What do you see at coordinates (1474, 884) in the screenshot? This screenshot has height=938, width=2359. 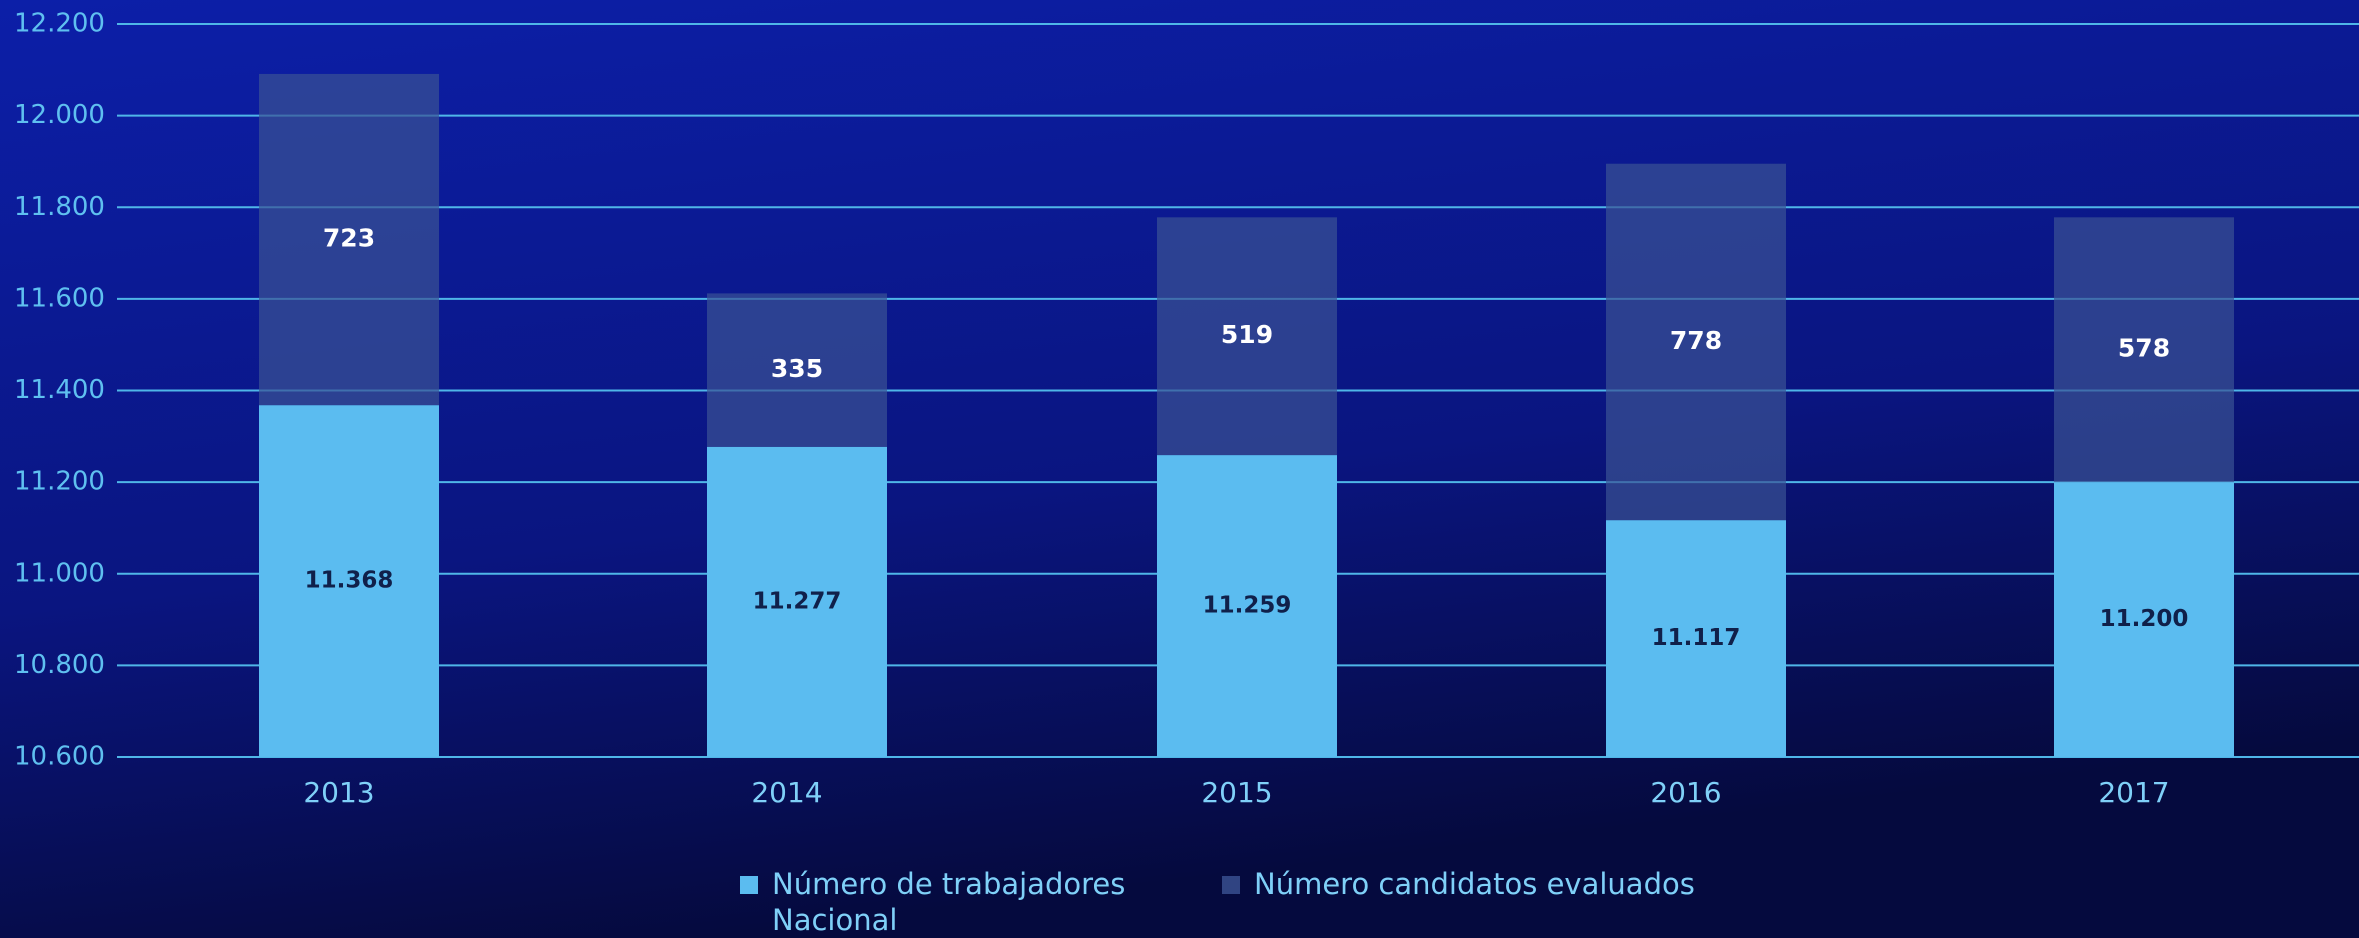 I see `legend-label: Número candidatos evaluados` at bounding box center [1474, 884].